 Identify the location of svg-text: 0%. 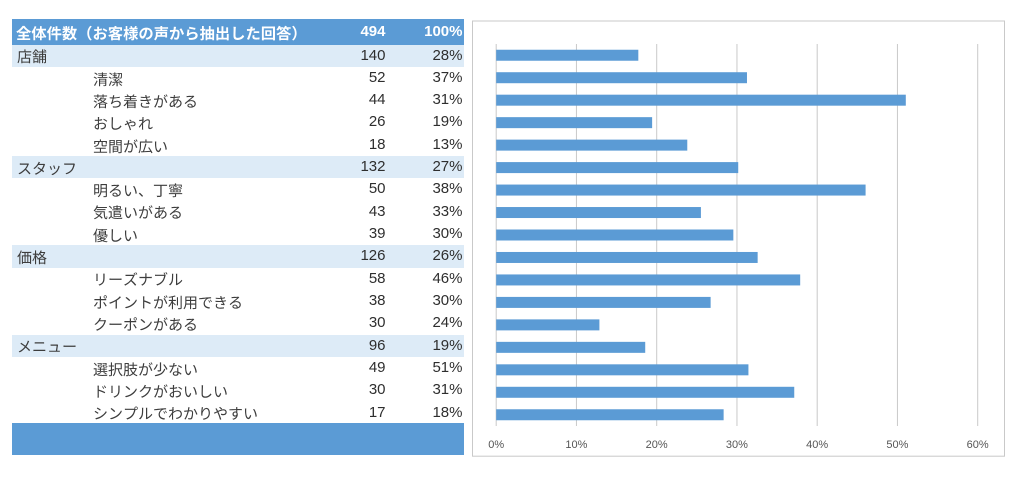
(496, 445).